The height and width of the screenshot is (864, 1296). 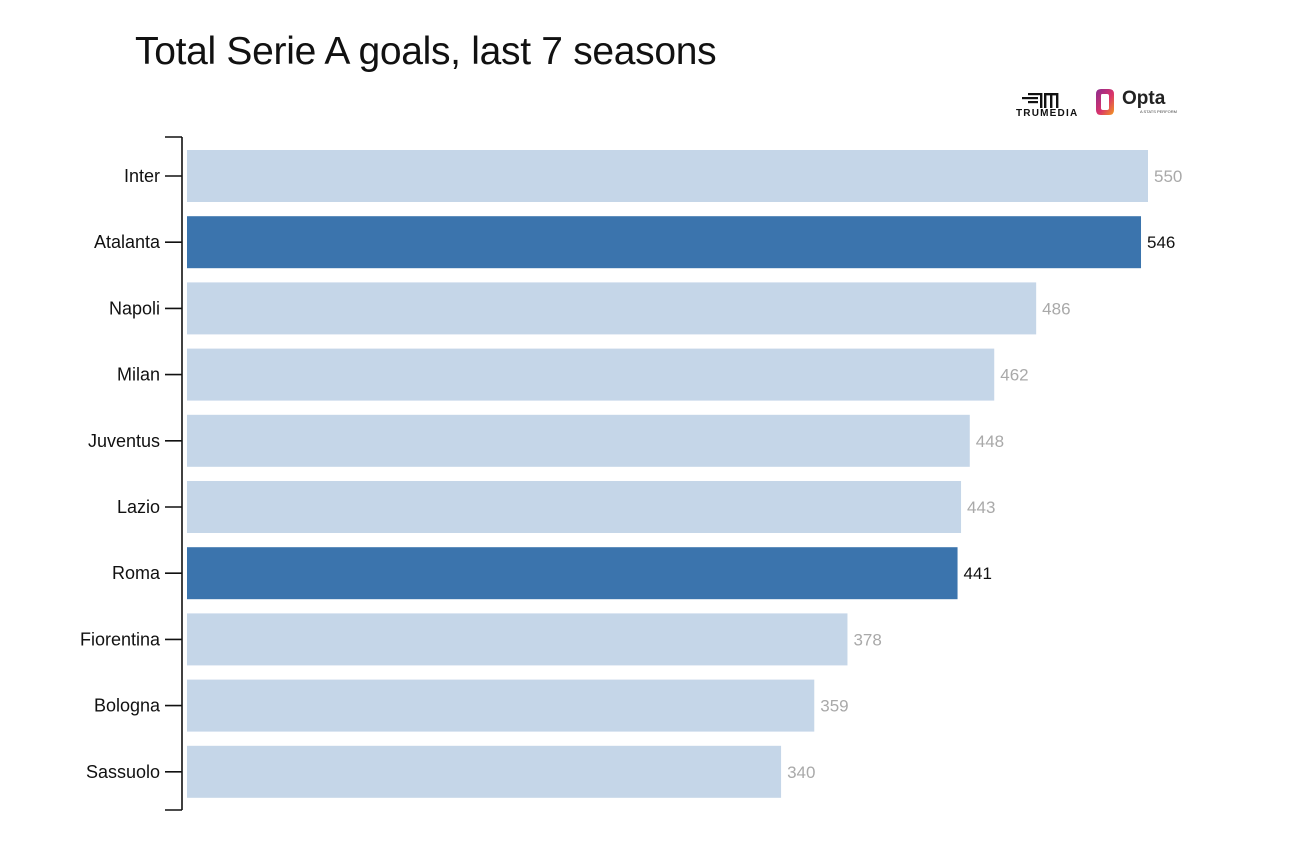 I want to click on value-label-fiorentina: 378, so click(x=867, y=639).